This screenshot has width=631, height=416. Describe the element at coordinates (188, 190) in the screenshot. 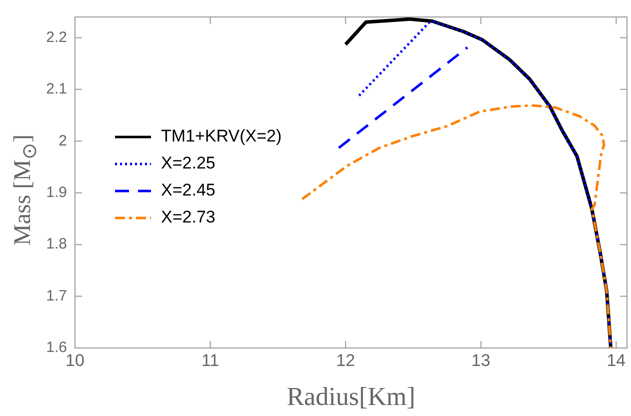

I see `legend-label: X=2.45` at that location.